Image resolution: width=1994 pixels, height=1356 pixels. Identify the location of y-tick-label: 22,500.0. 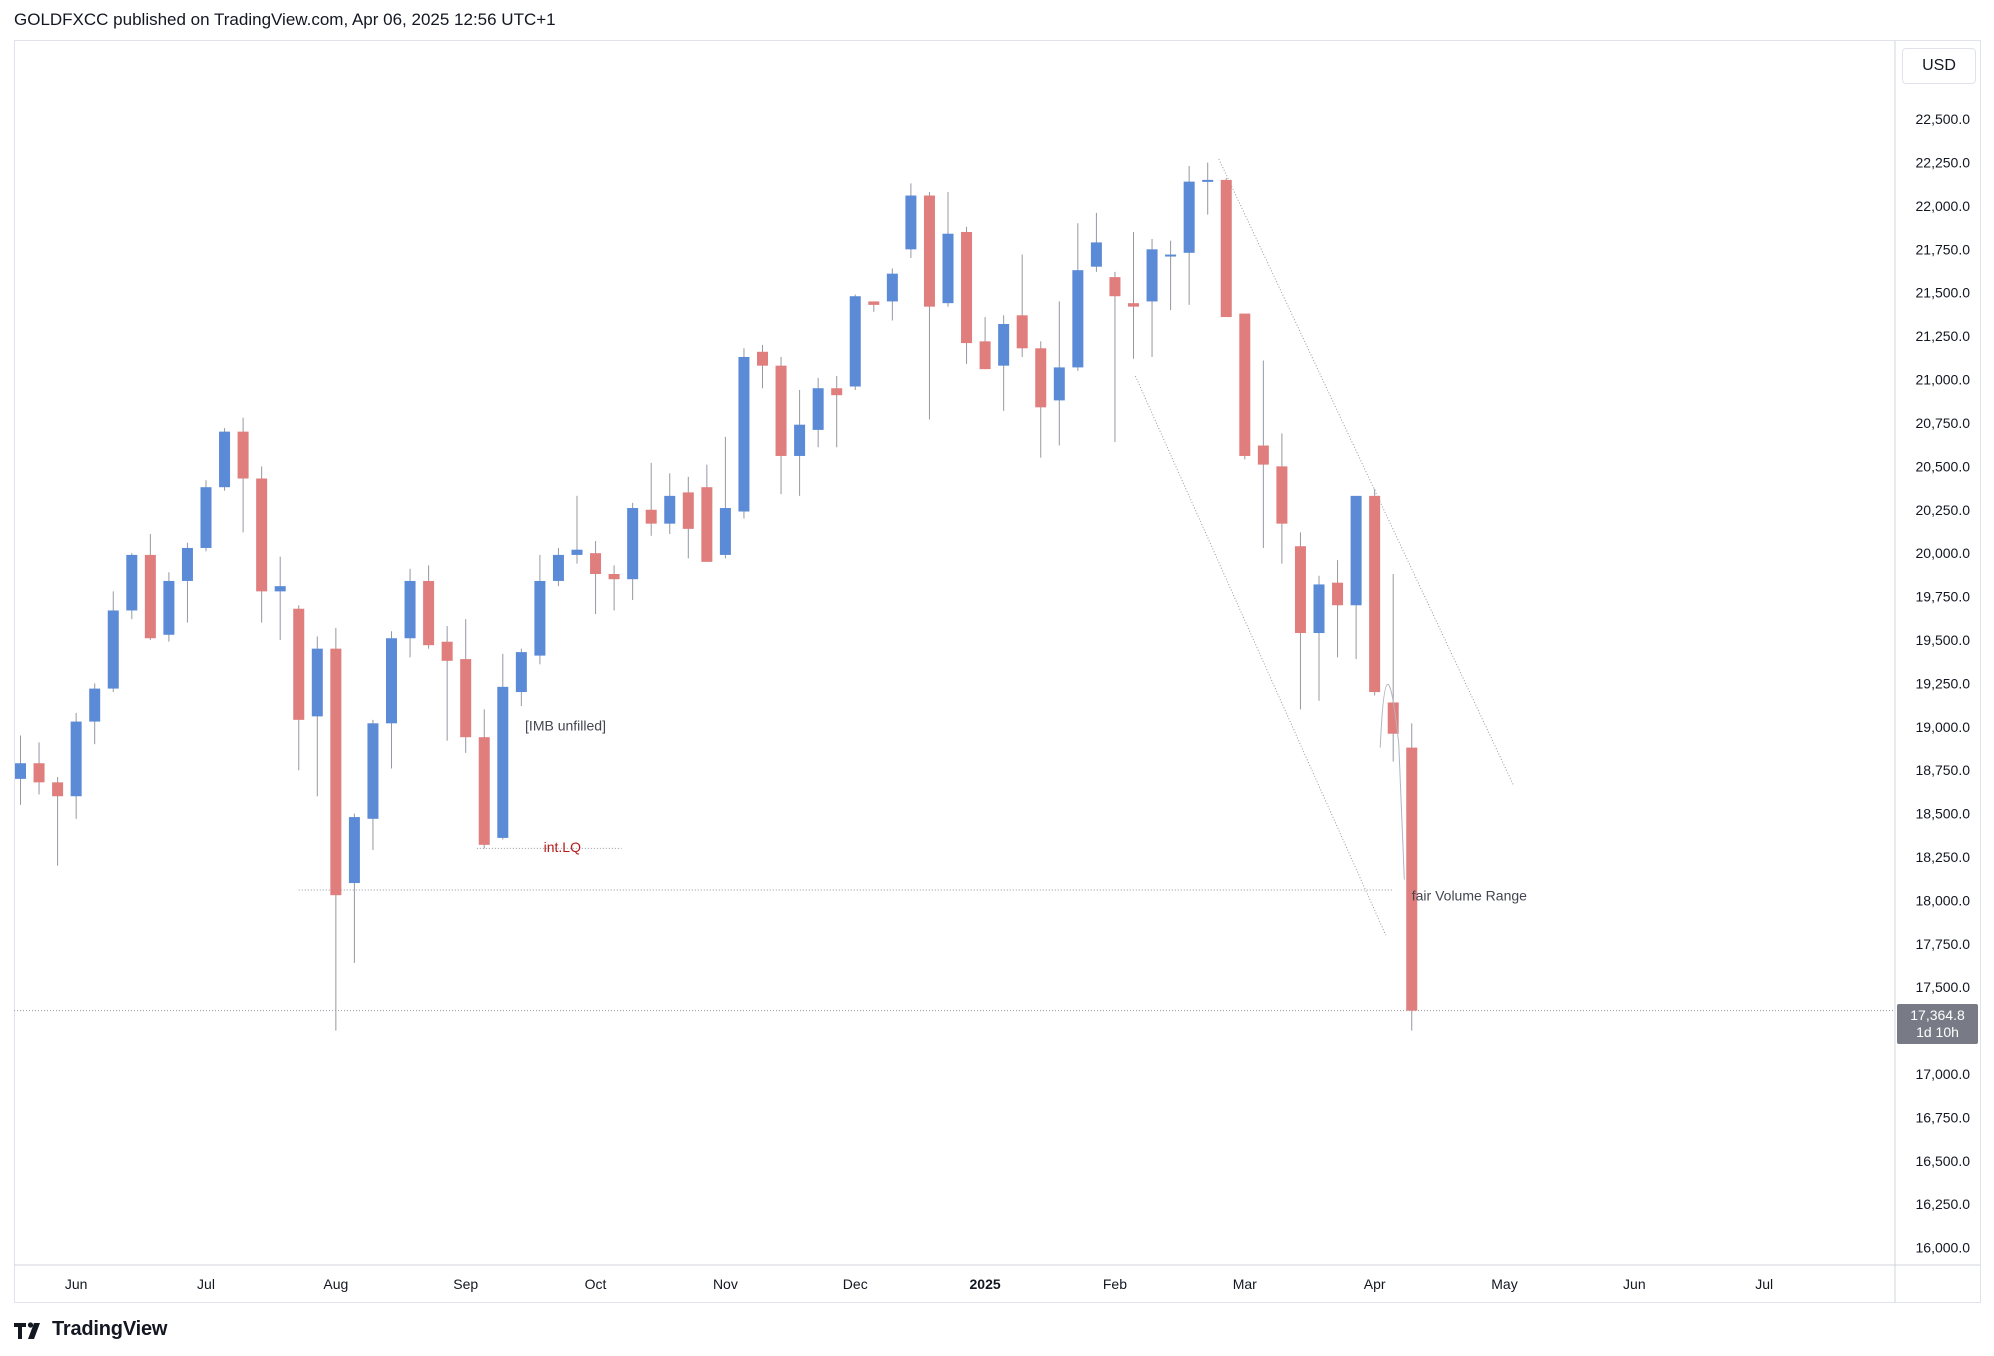
(1943, 119).